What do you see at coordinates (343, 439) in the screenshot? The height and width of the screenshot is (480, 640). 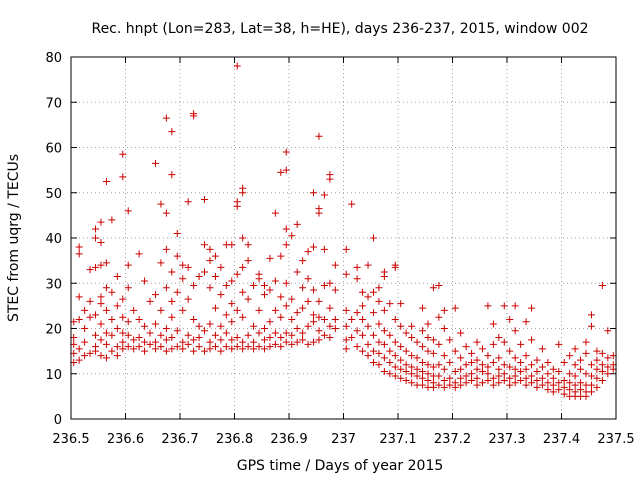 I see `x-tick-label: 237` at bounding box center [343, 439].